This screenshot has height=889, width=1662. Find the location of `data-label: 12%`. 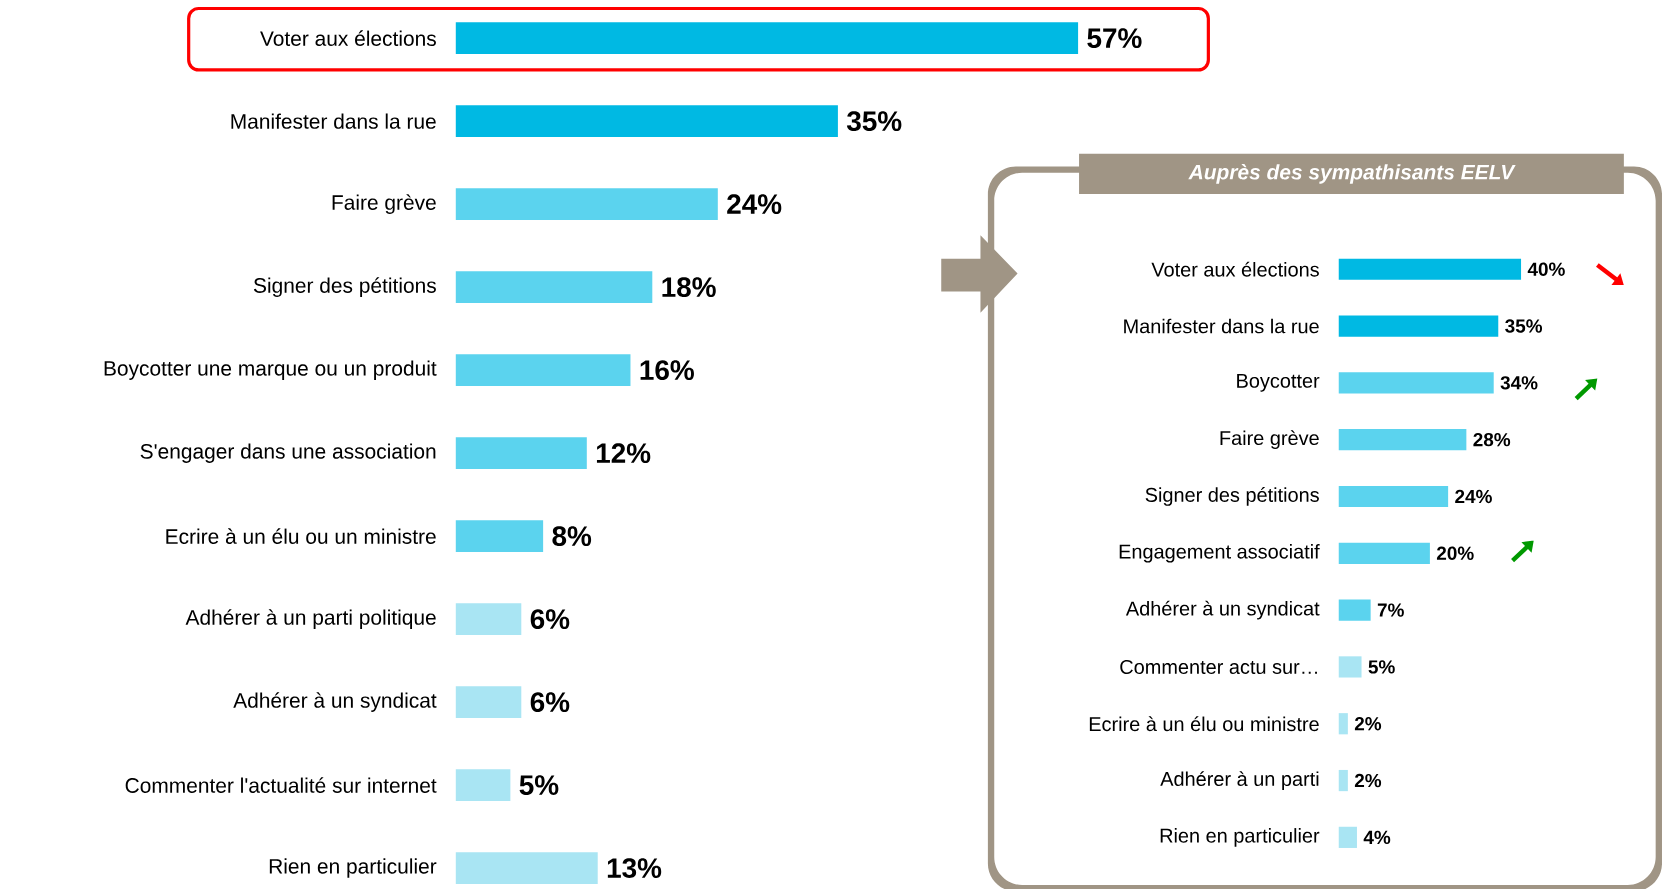

data-label: 12% is located at coordinates (623, 453).